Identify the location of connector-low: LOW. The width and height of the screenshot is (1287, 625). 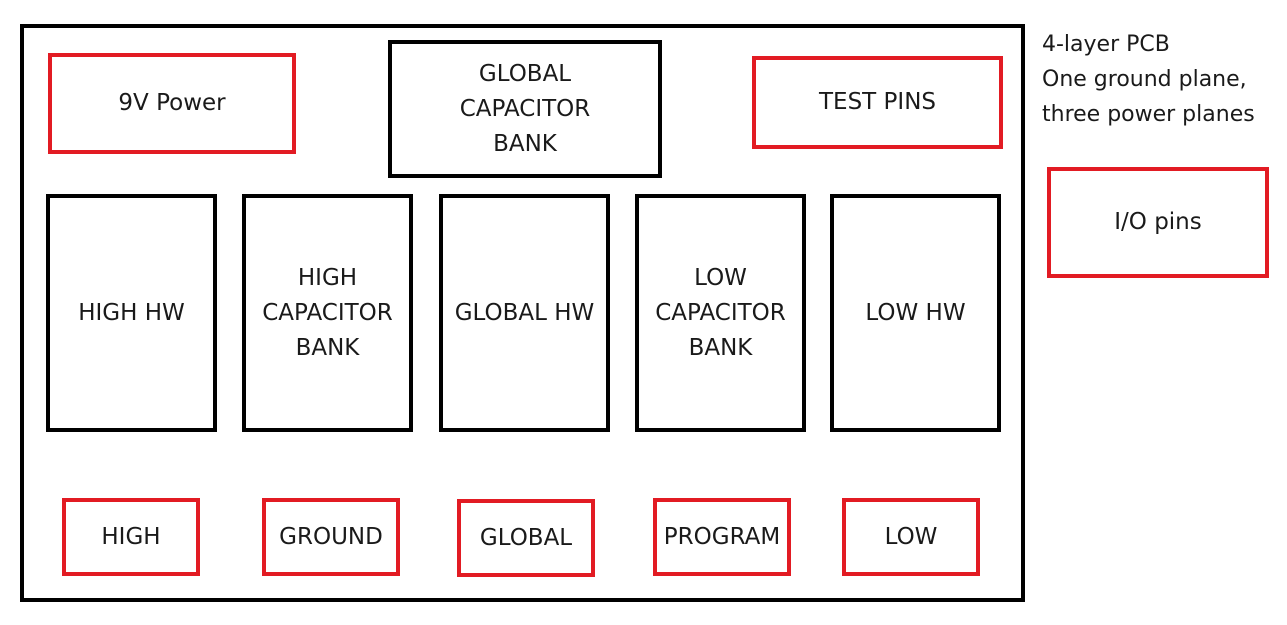
(911, 537).